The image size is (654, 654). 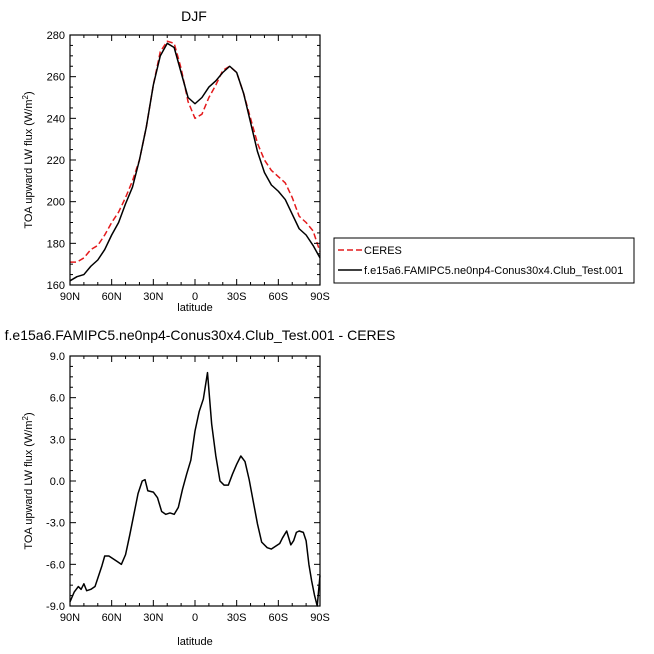 I want to click on bottom-chart-x-tick-label-1: 60N, so click(x=112, y=618).